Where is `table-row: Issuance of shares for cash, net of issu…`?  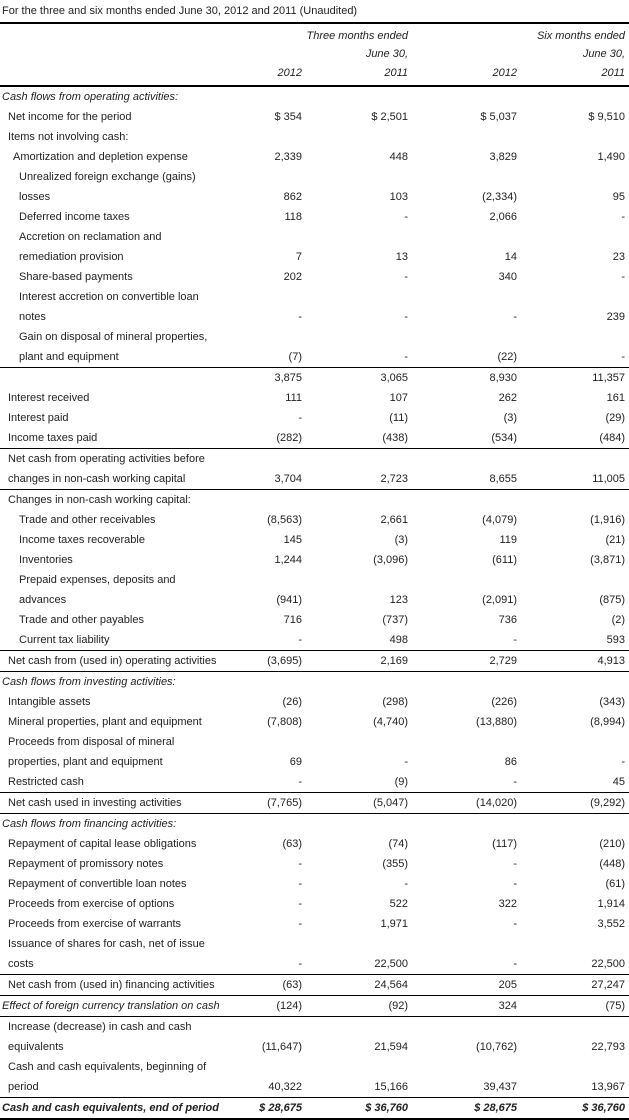
table-row: Issuance of shares for cash, net of issu… is located at coordinates (314, 954).